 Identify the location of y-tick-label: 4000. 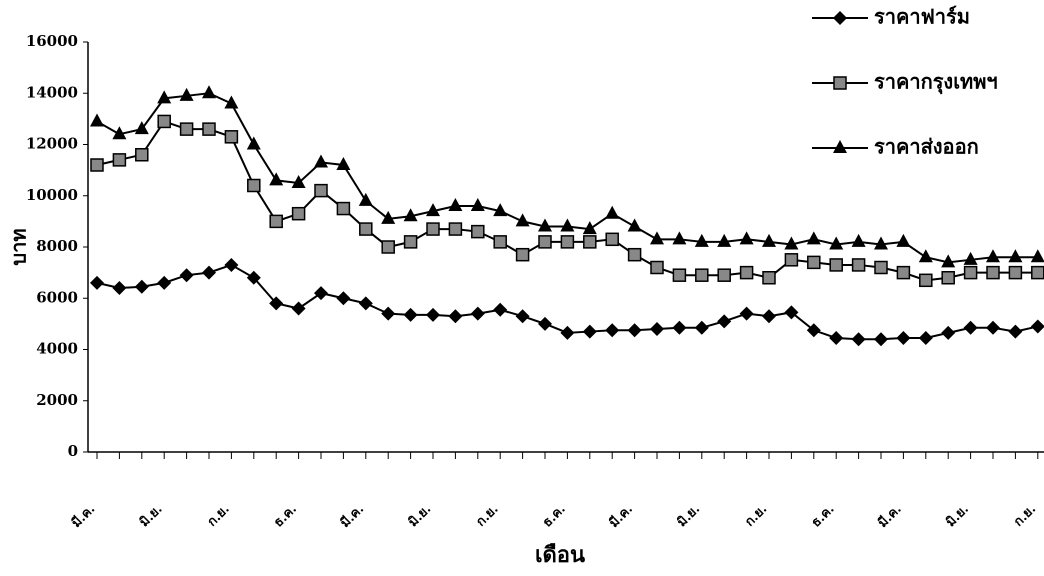
(57, 349).